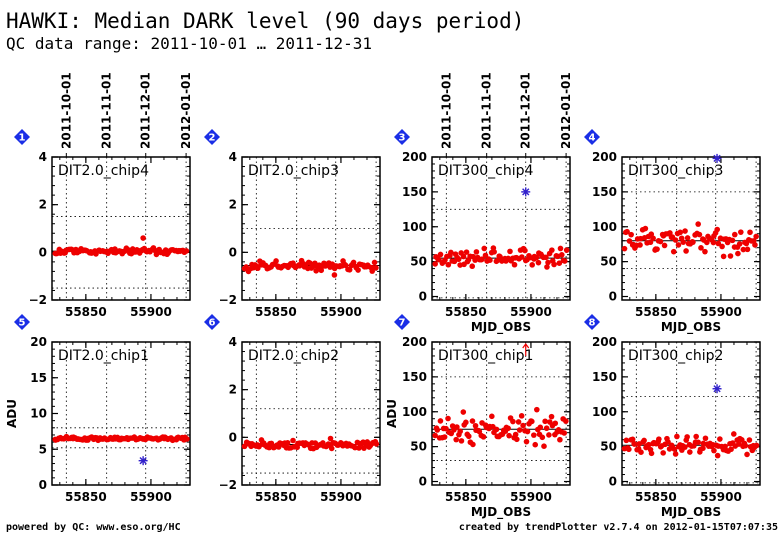 The image size is (782, 542). What do you see at coordinates (146, 110) in the screenshot?
I see `date-label: 2011-12-01` at bounding box center [146, 110].